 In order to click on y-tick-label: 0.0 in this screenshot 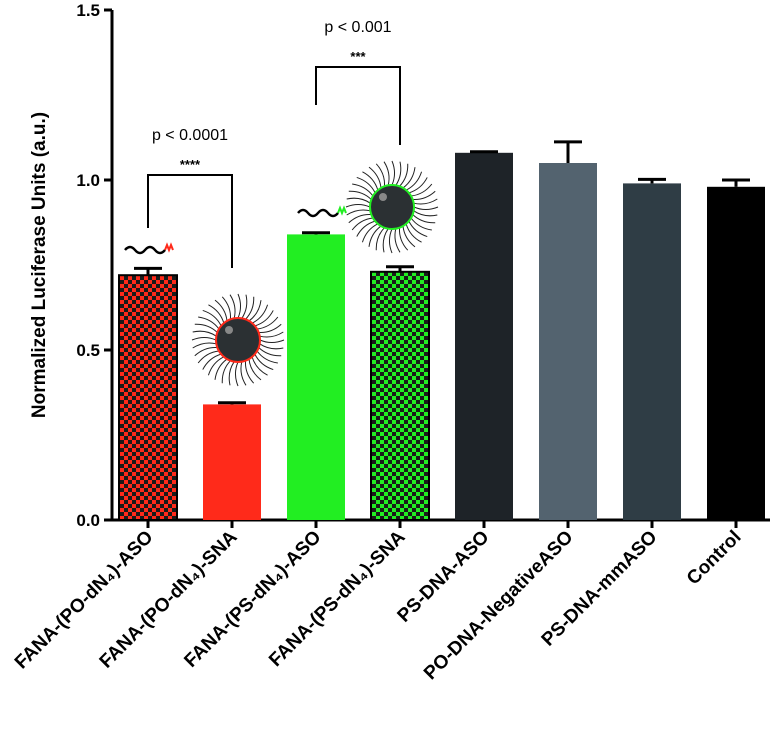, I will do `click(88, 520)`.